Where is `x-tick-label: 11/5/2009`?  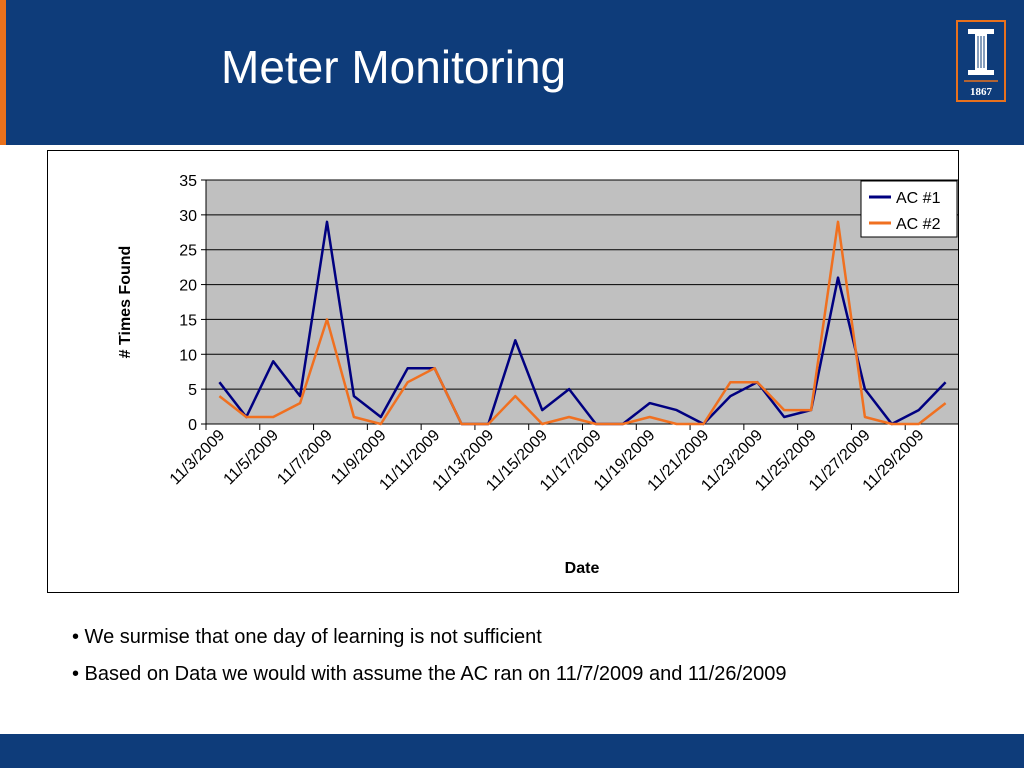
x-tick-label: 11/5/2009 is located at coordinates (252, 458).